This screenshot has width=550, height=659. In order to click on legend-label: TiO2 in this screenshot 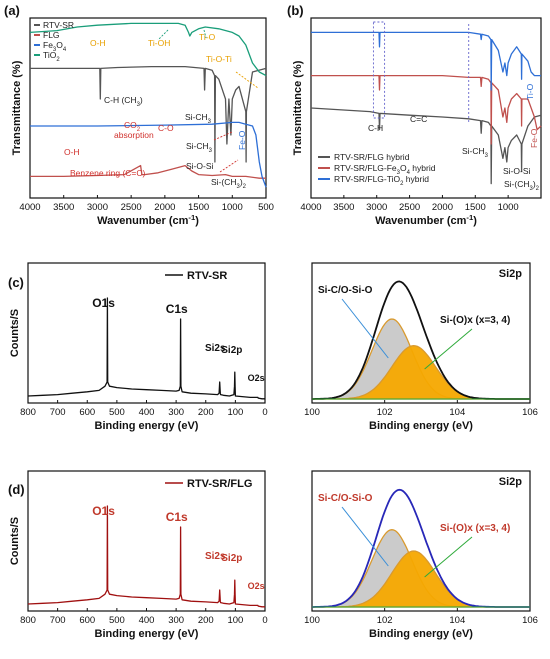, I will do `click(51, 56)`.